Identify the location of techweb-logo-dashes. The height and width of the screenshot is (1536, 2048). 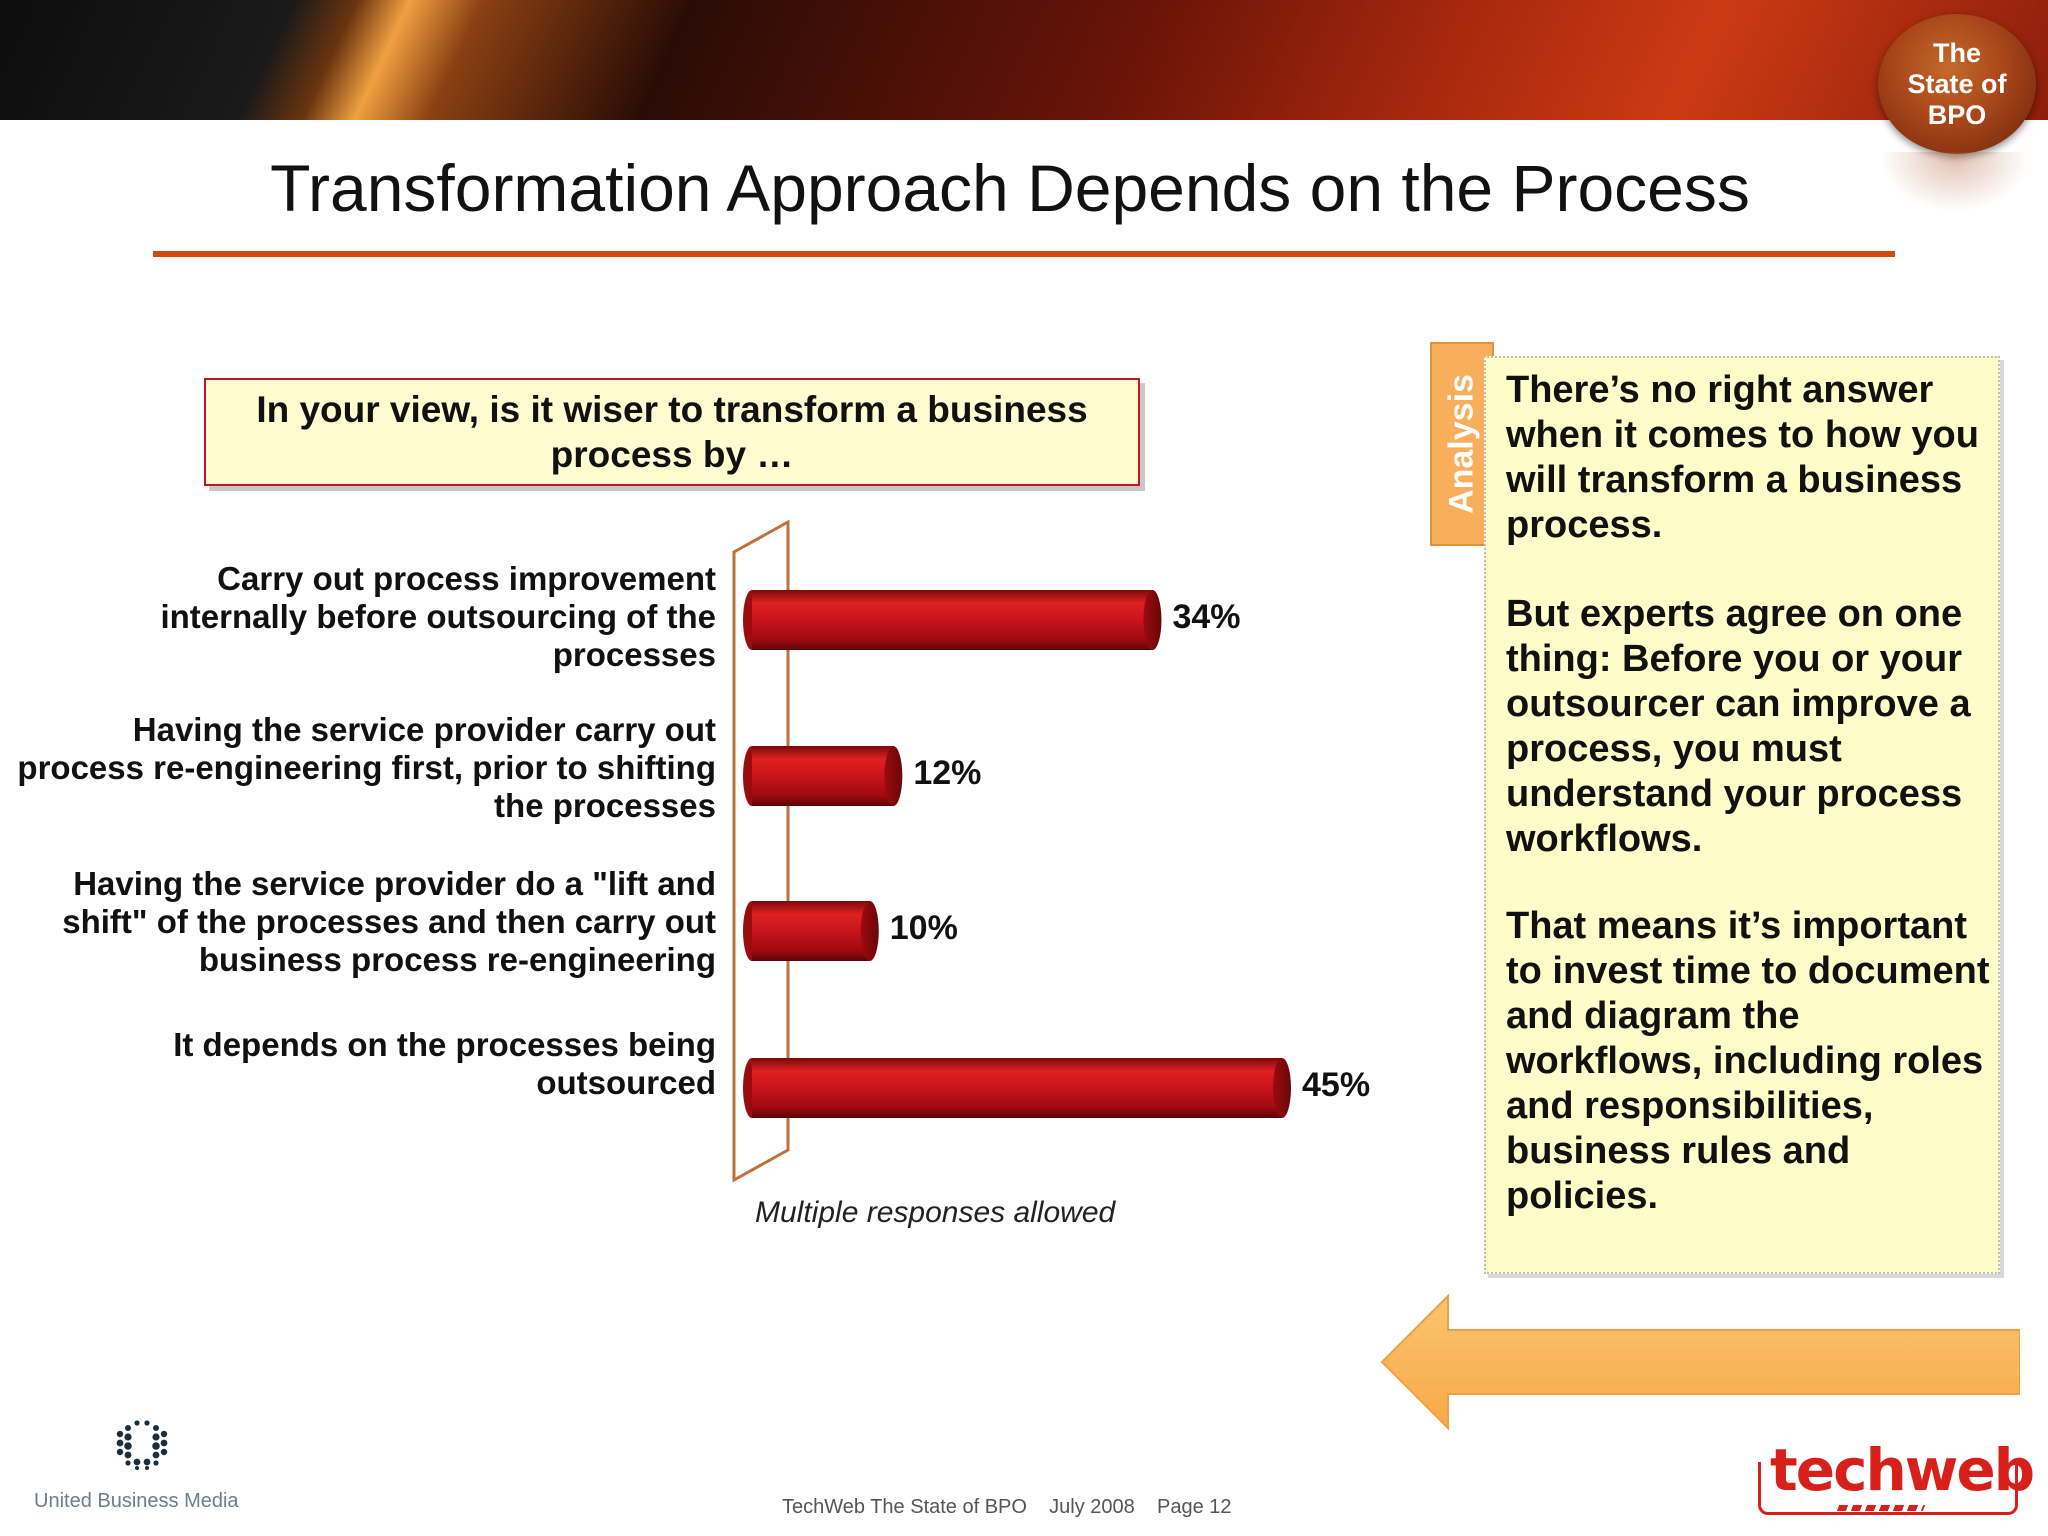
(1881, 1508).